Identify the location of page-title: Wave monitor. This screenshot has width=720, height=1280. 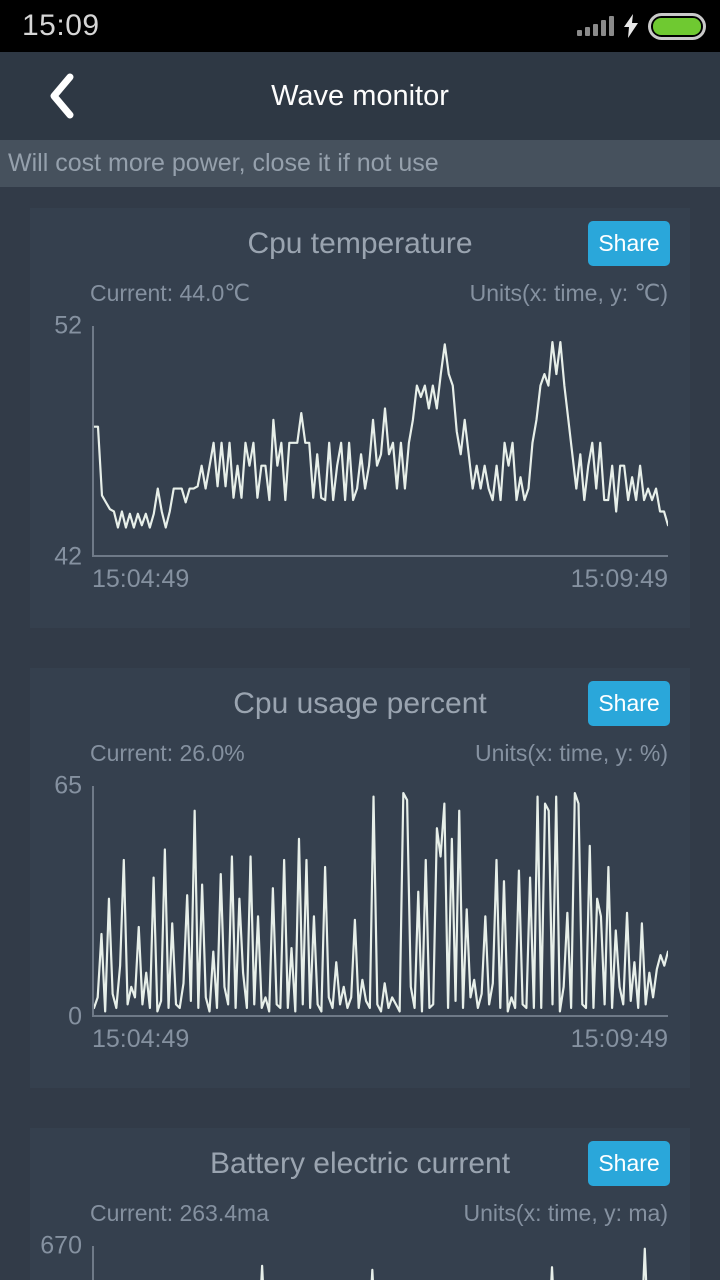
(360, 95).